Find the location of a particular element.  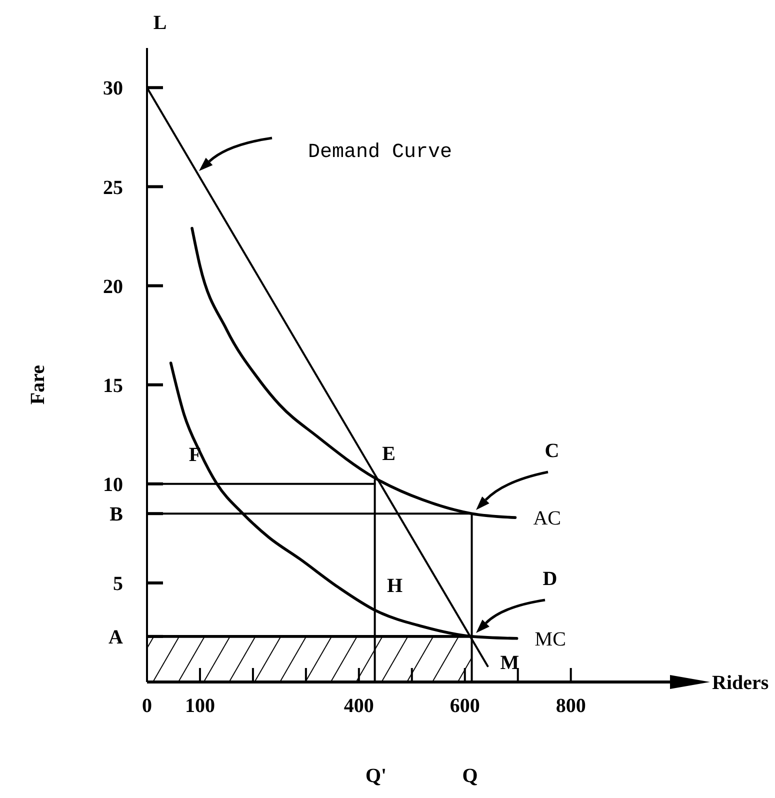

legend-label: AC is located at coordinates (547, 519).